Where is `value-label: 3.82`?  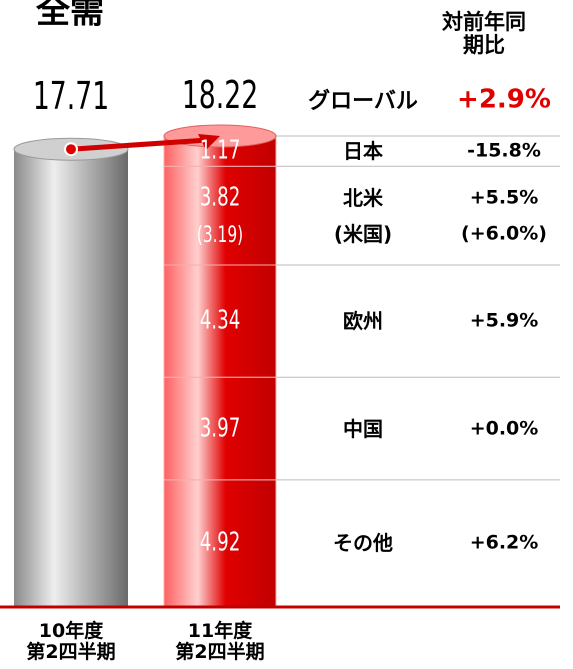 value-label: 3.82 is located at coordinates (220, 197).